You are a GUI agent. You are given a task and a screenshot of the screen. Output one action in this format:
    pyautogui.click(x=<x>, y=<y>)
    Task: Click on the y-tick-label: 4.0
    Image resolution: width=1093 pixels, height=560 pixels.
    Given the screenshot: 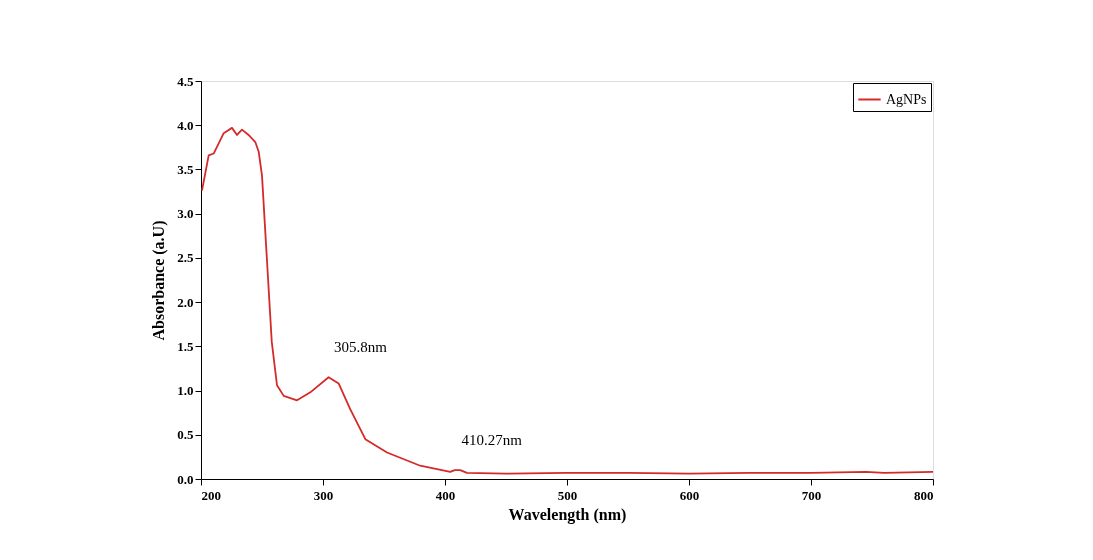 What is the action you would take?
    pyautogui.click(x=185, y=125)
    